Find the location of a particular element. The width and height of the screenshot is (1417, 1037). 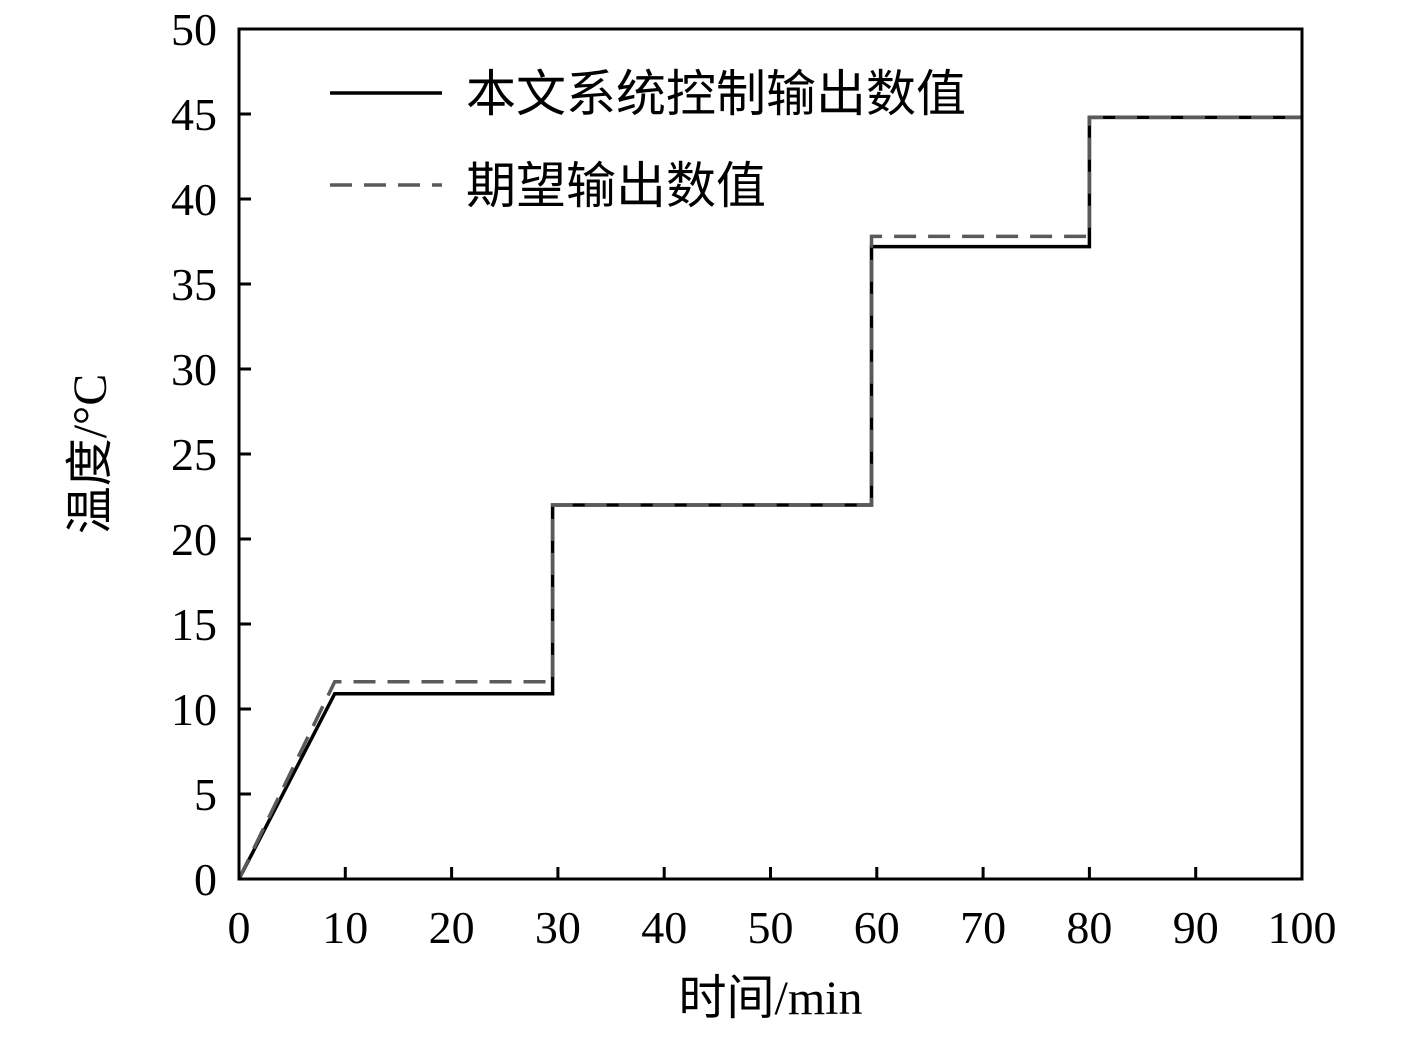

y-tick-label: 25 is located at coordinates (194, 454).